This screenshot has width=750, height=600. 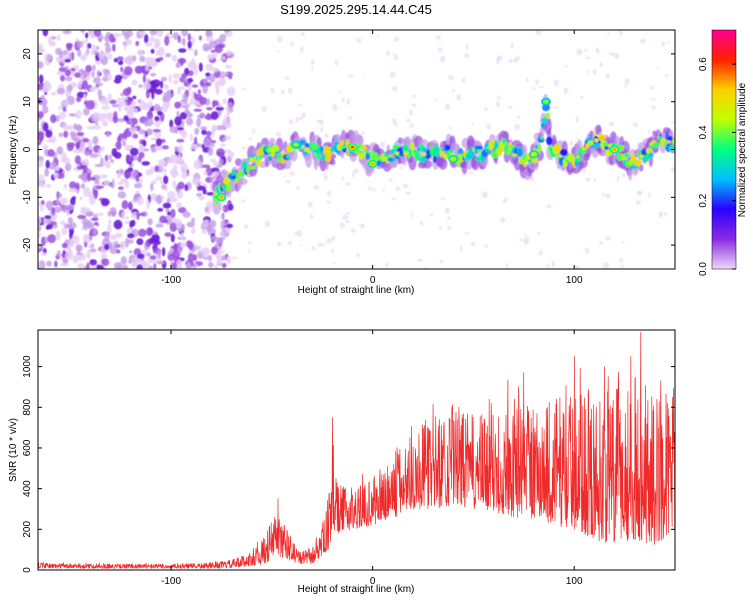 What do you see at coordinates (574, 280) in the screenshot?
I see `spectrogram-x-tick-label: 100` at bounding box center [574, 280].